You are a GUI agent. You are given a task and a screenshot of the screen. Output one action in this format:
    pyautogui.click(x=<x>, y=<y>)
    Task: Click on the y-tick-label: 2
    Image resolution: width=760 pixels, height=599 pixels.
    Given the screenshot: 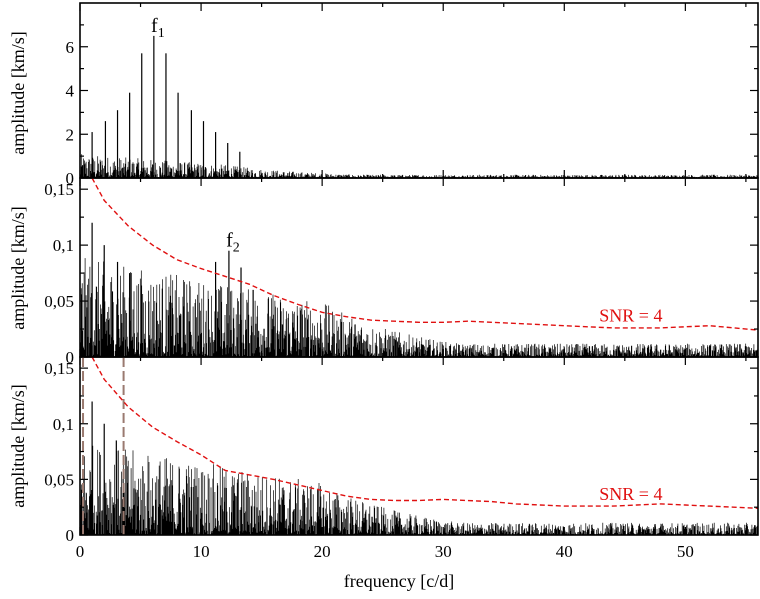 What is the action you would take?
    pyautogui.click(x=70, y=134)
    